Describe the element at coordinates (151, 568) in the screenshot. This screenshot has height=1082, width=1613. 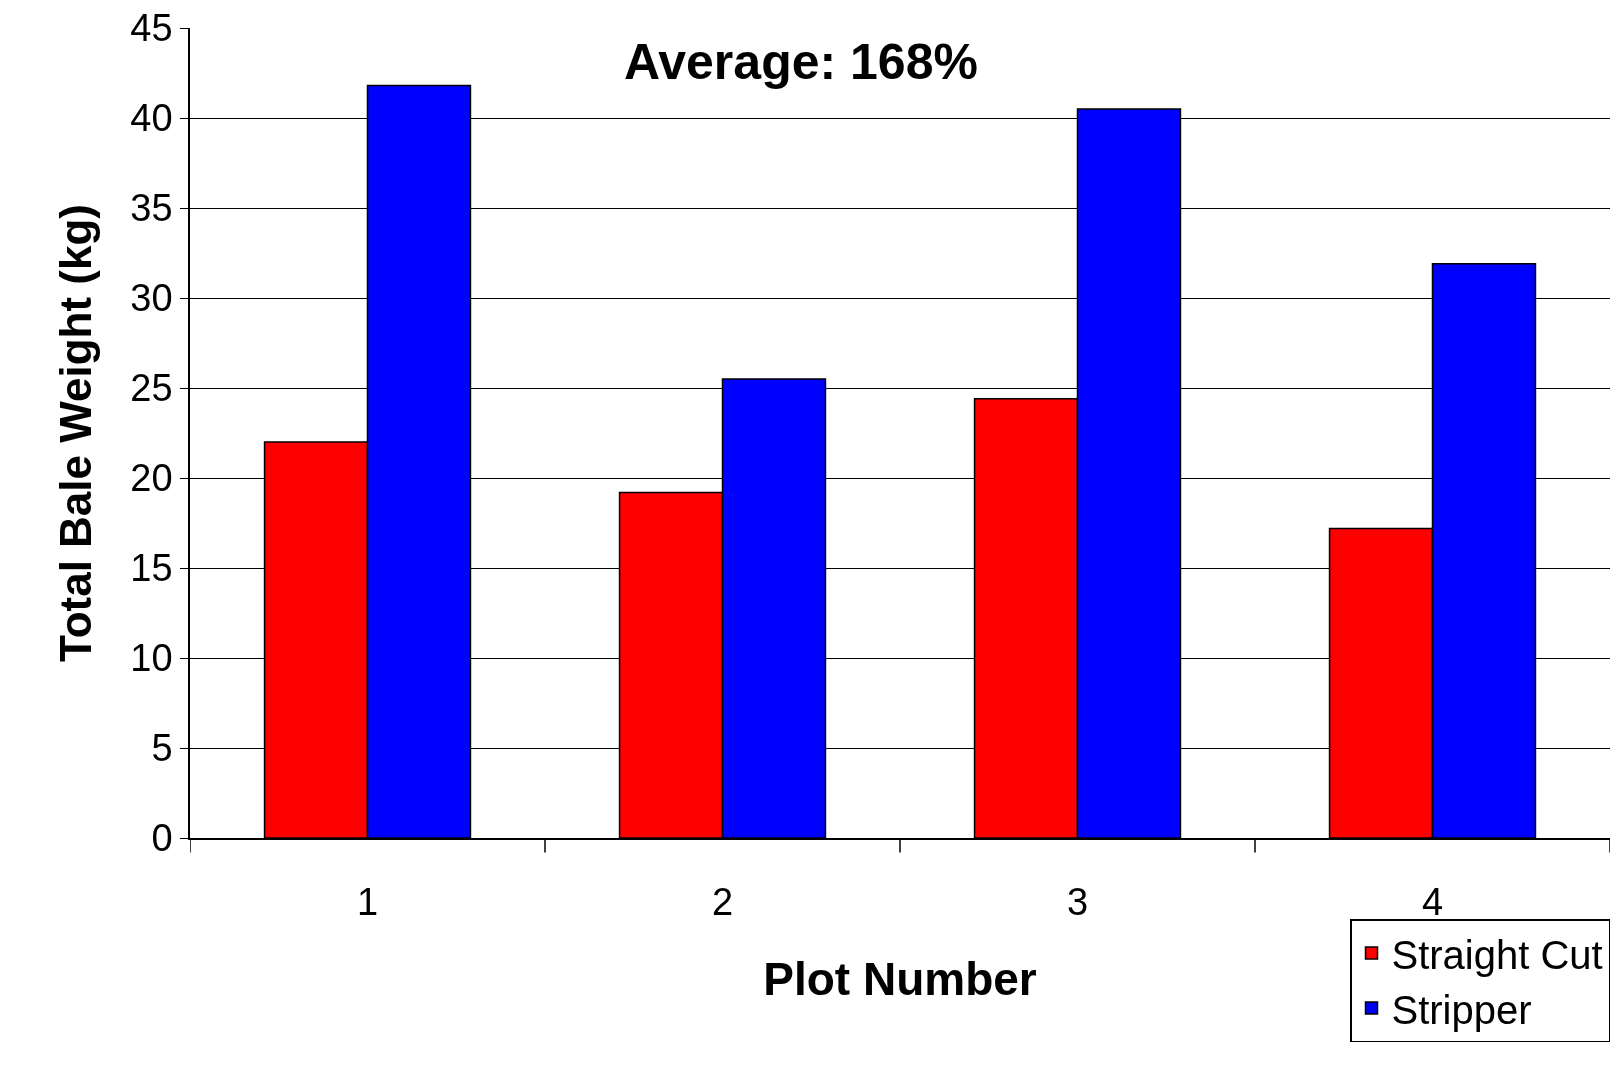
I see `y-tick-label: 15` at that location.